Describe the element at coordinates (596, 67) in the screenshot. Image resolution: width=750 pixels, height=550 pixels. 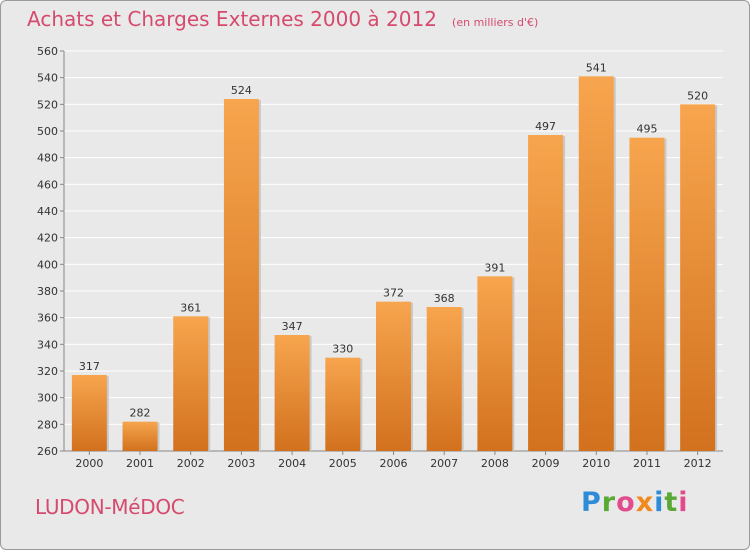
I see `data-label: 541` at that location.